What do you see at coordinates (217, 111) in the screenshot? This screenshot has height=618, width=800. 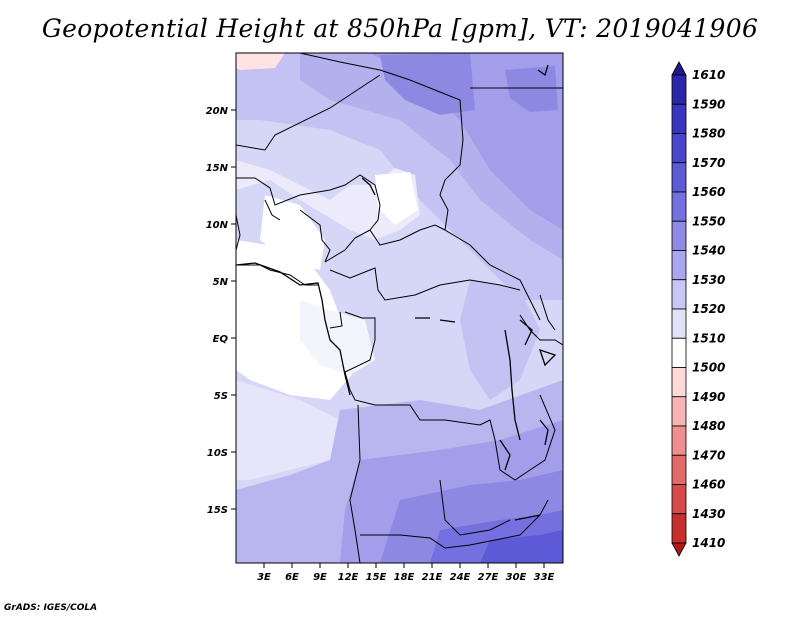 I see `lat-label: 20N` at bounding box center [217, 111].